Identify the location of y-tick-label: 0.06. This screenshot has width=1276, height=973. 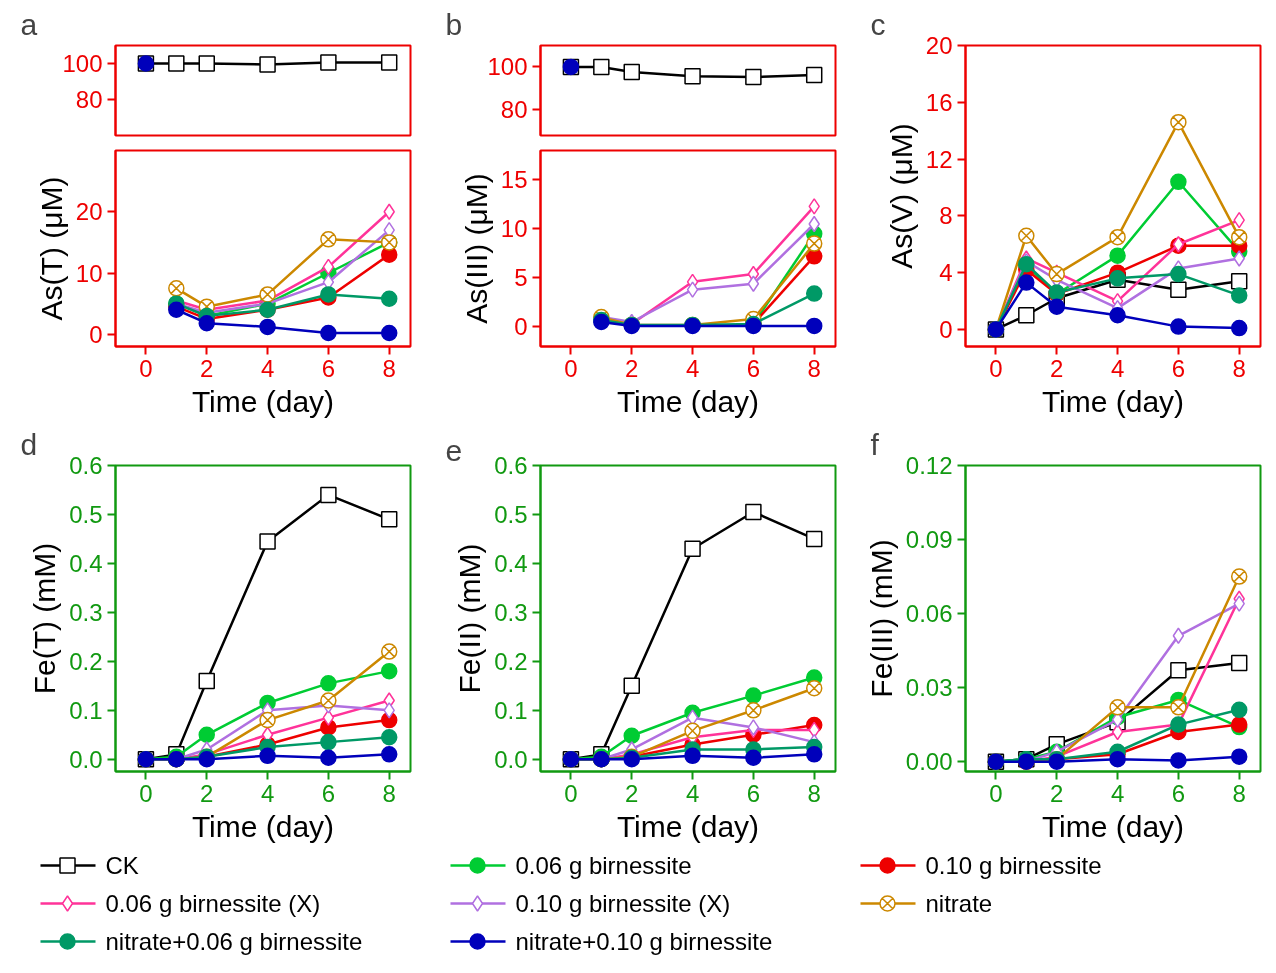
(929, 614).